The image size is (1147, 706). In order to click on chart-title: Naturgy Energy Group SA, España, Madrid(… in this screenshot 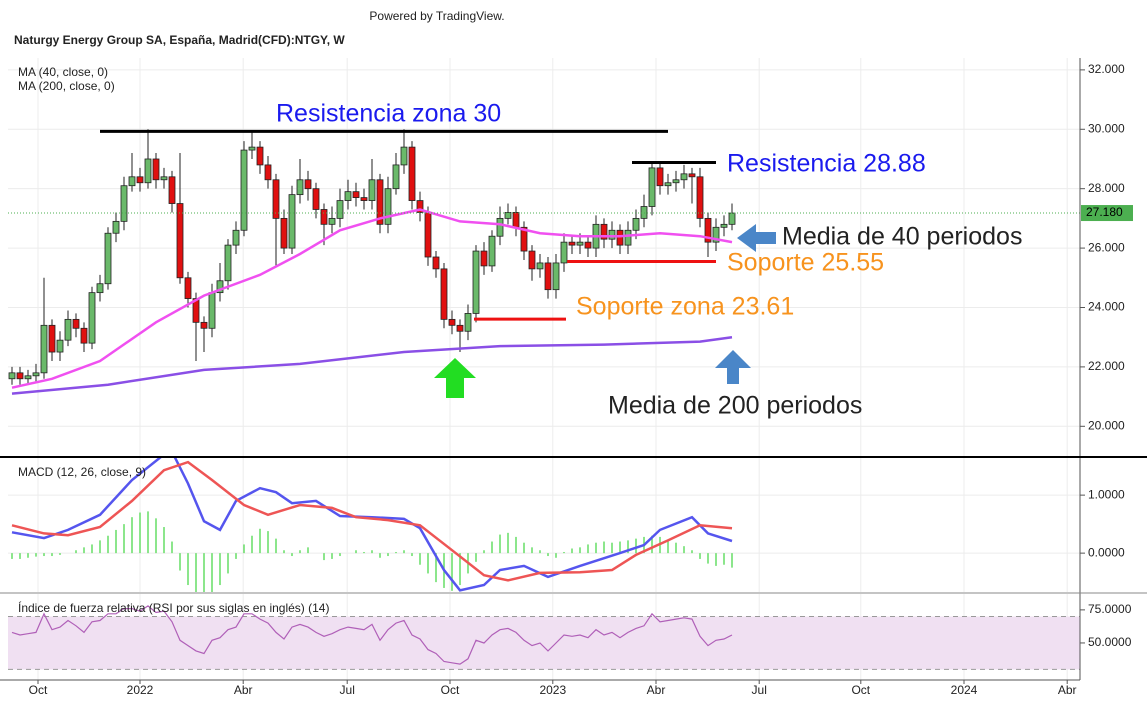, I will do `click(179, 40)`.